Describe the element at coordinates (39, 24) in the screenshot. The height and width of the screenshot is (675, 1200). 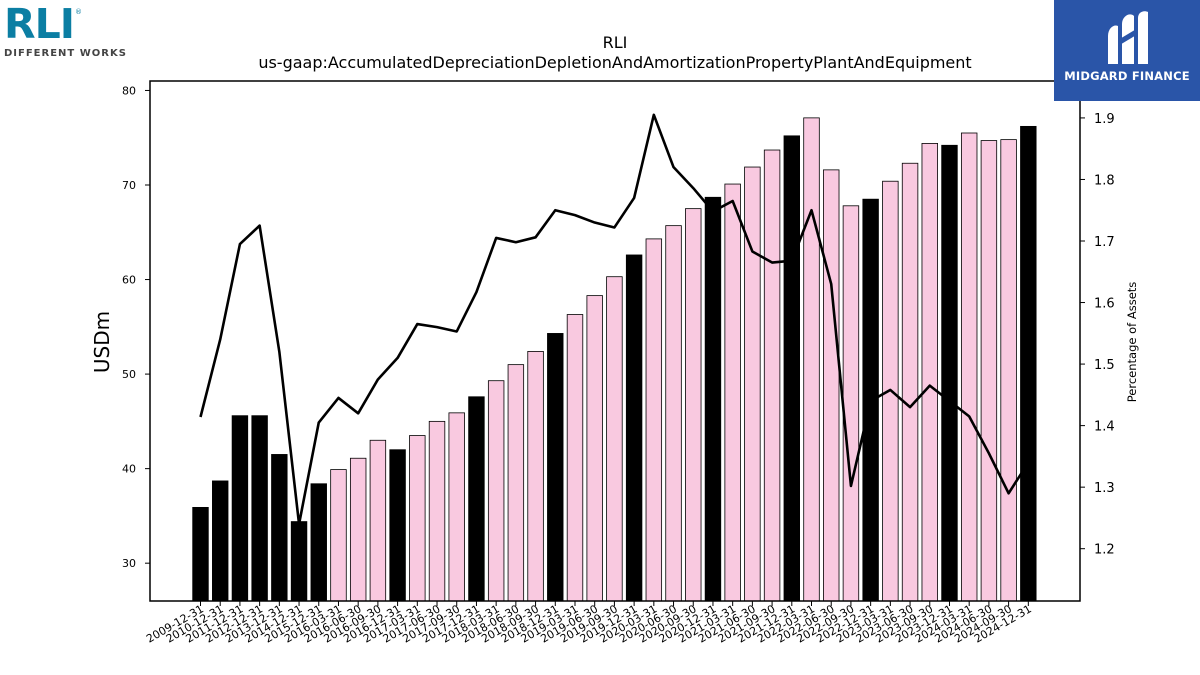
I see `company-logo-mark: RLI` at that location.